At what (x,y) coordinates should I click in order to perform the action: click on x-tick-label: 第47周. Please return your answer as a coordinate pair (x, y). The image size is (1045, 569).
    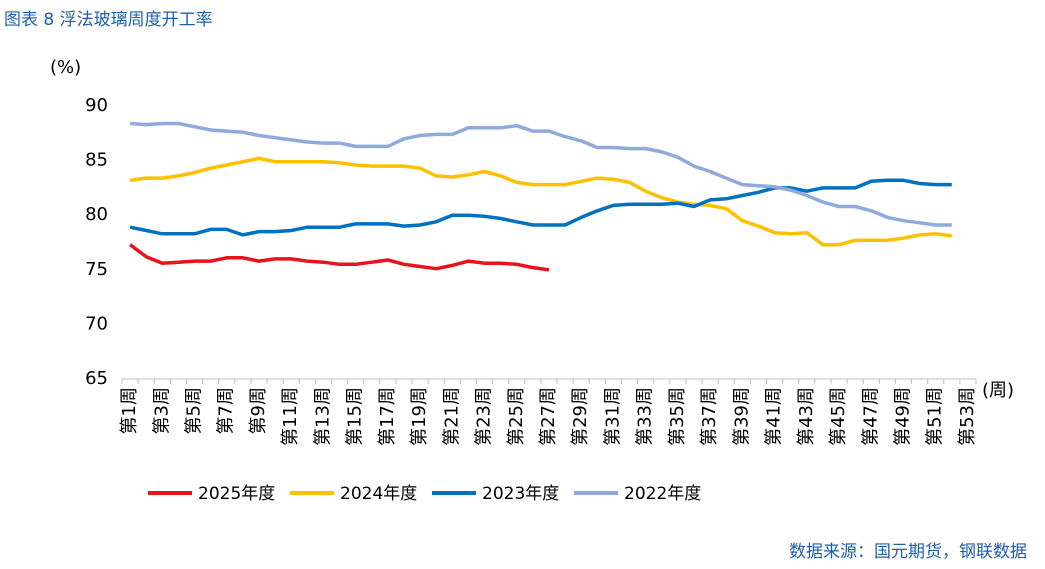
    Looking at the image, I should click on (870, 416).